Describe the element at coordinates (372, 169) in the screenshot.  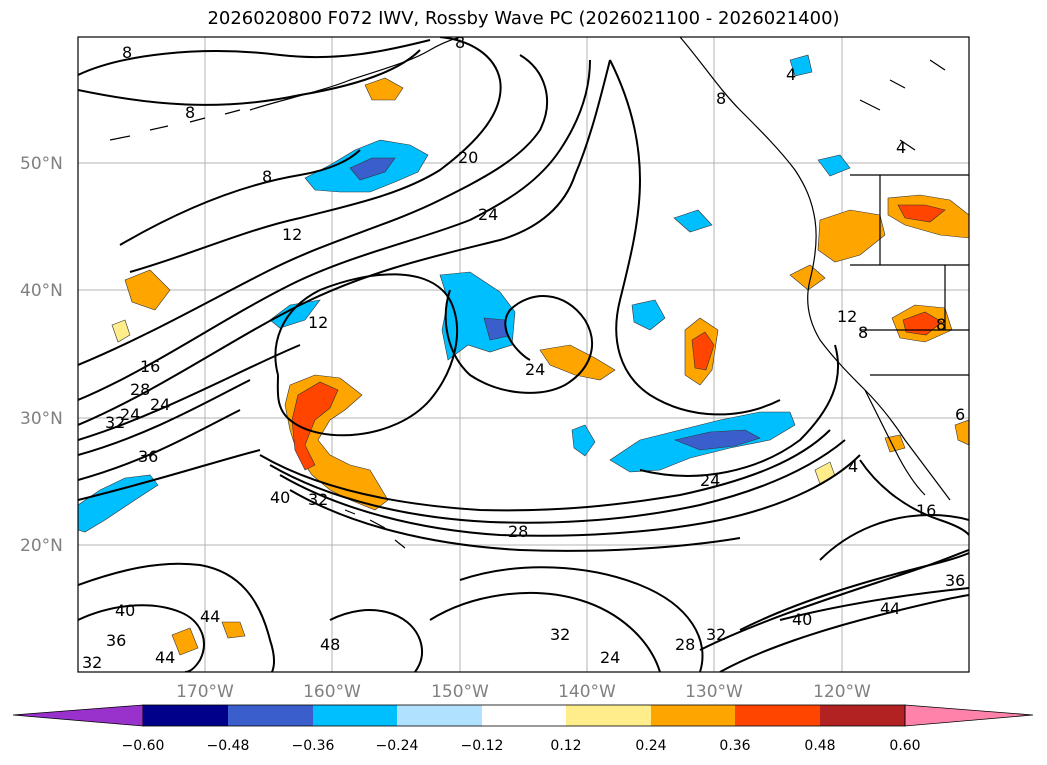
I see `neg-anomaly-gulf-alaska-core` at that location.